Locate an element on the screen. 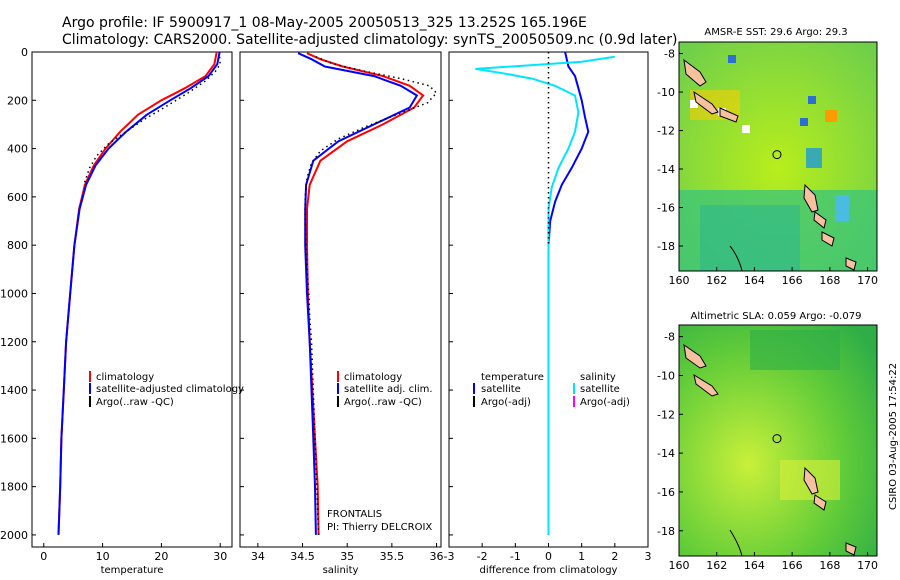 The image size is (900, 580). legend-header-temperature: temperature is located at coordinates (512, 377).